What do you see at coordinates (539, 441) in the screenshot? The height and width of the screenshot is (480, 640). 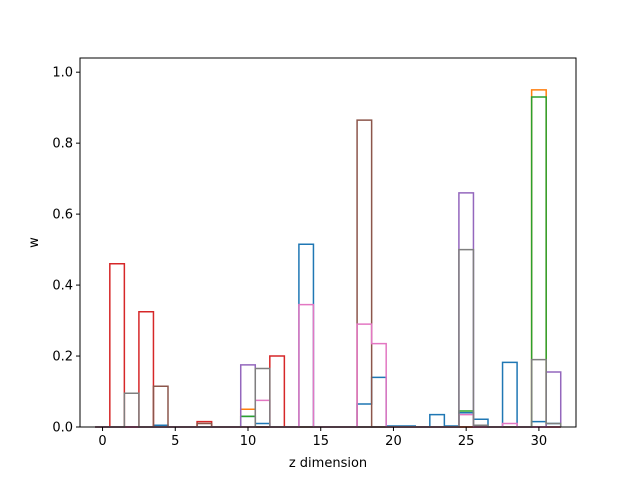 I see `x-tick-label: 30` at bounding box center [539, 441].